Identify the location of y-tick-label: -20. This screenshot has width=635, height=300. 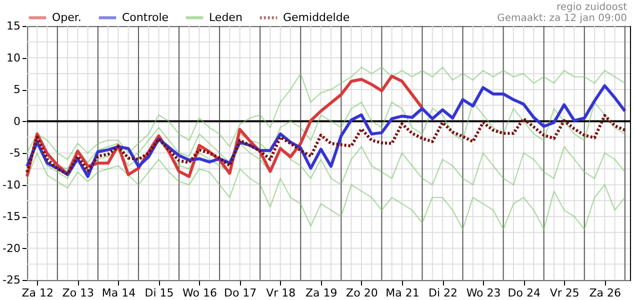
(11, 248).